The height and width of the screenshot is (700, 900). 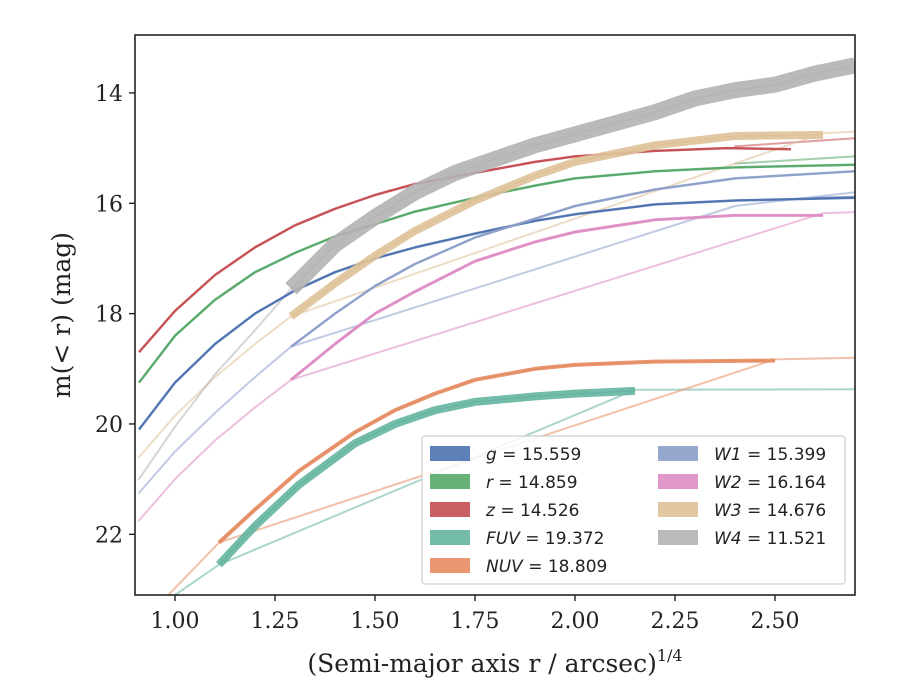 What do you see at coordinates (533, 455) in the screenshot?
I see `legend-label-g: g = 15.559` at bounding box center [533, 455].